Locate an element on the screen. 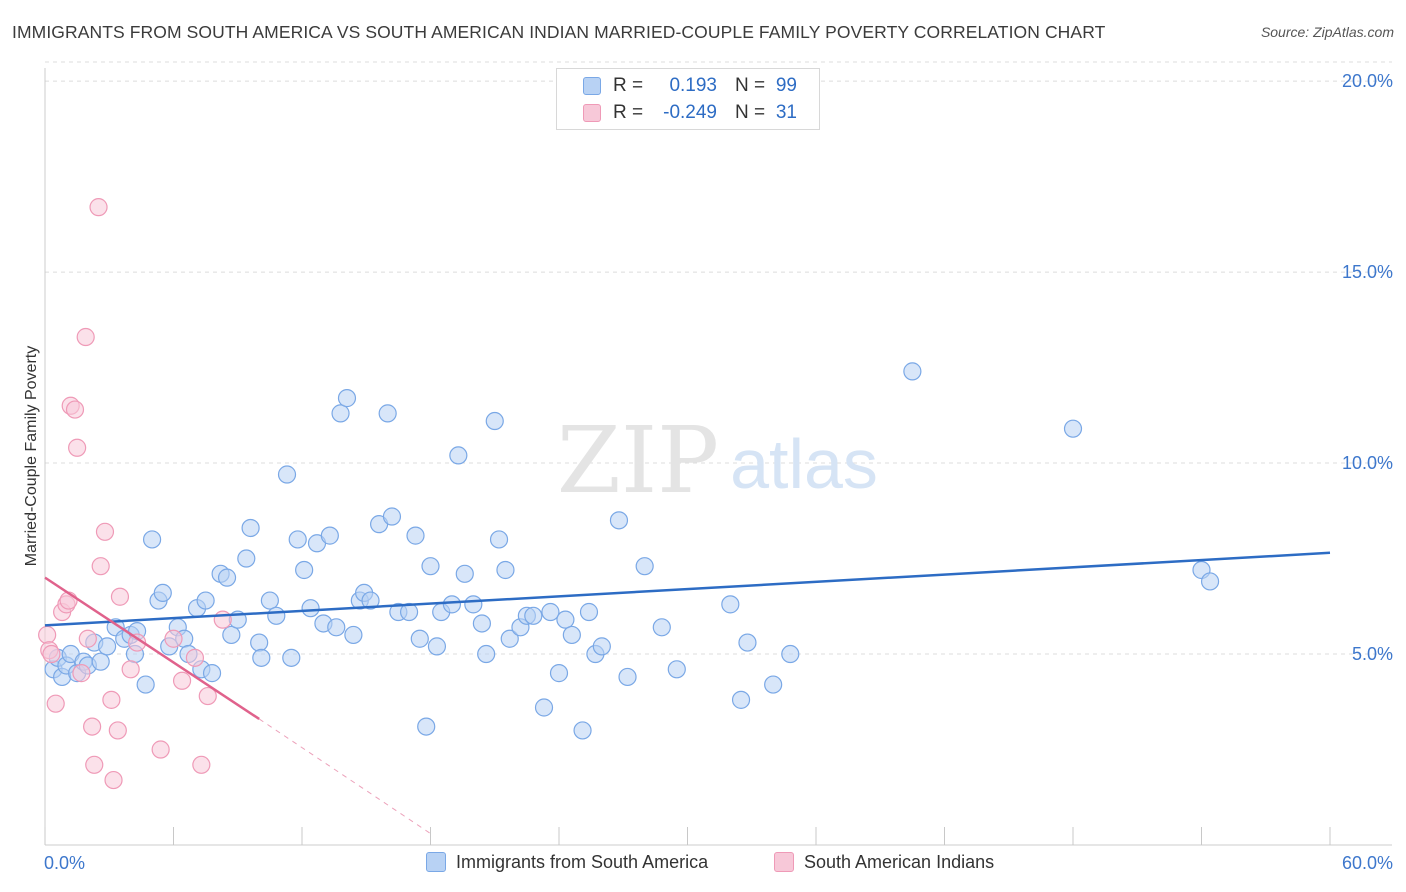 This screenshot has height=892, width=1406. trendline-indians-extension is located at coordinates (344, 776).